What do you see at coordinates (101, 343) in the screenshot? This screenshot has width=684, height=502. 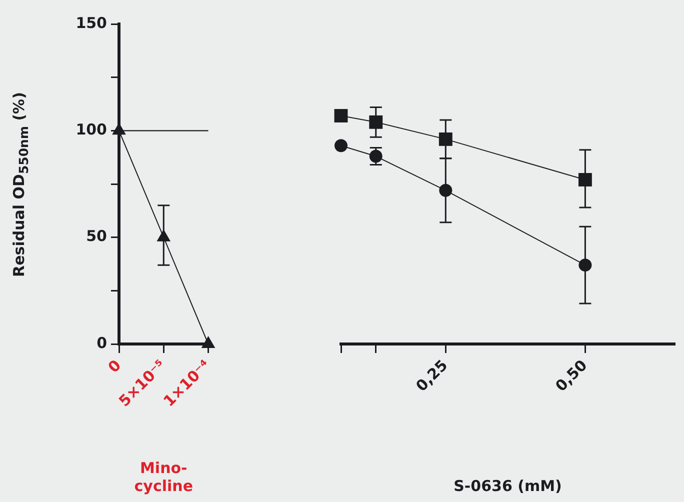 I see `y-tick-label: 0` at bounding box center [101, 343].